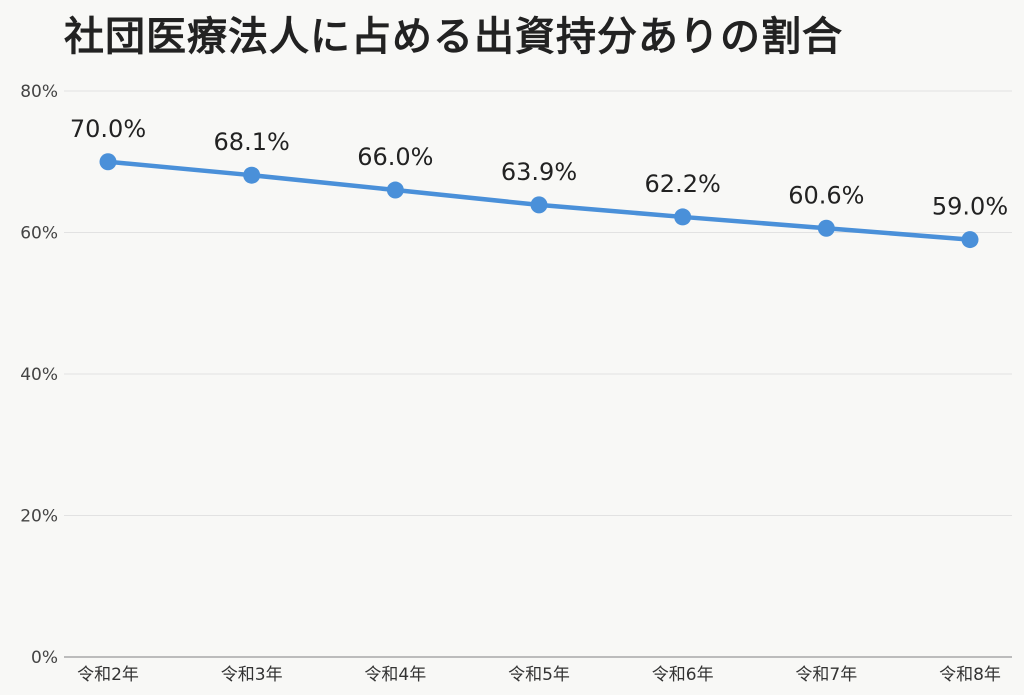  What do you see at coordinates (826, 195) in the screenshot?
I see `data-label: 60.6%` at bounding box center [826, 195].